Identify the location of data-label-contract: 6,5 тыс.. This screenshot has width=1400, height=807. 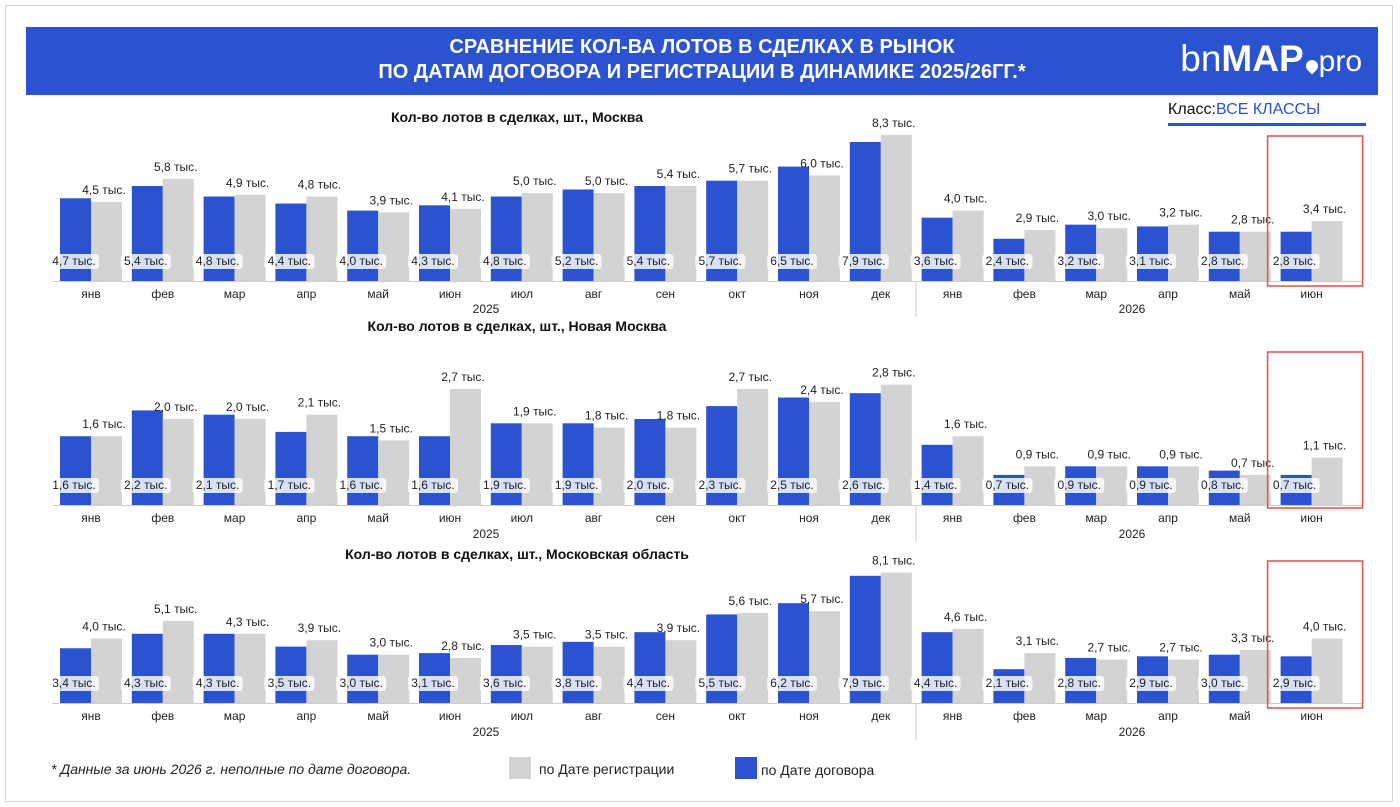
(791, 261).